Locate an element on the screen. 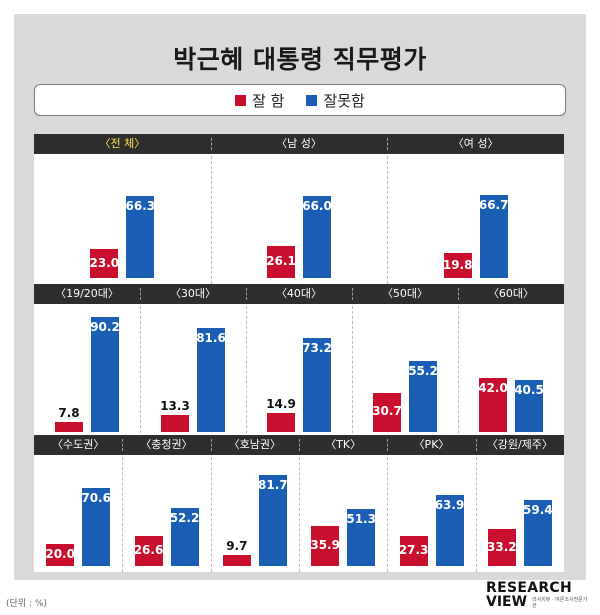  category-label: 〈30대〉 is located at coordinates (193, 293).